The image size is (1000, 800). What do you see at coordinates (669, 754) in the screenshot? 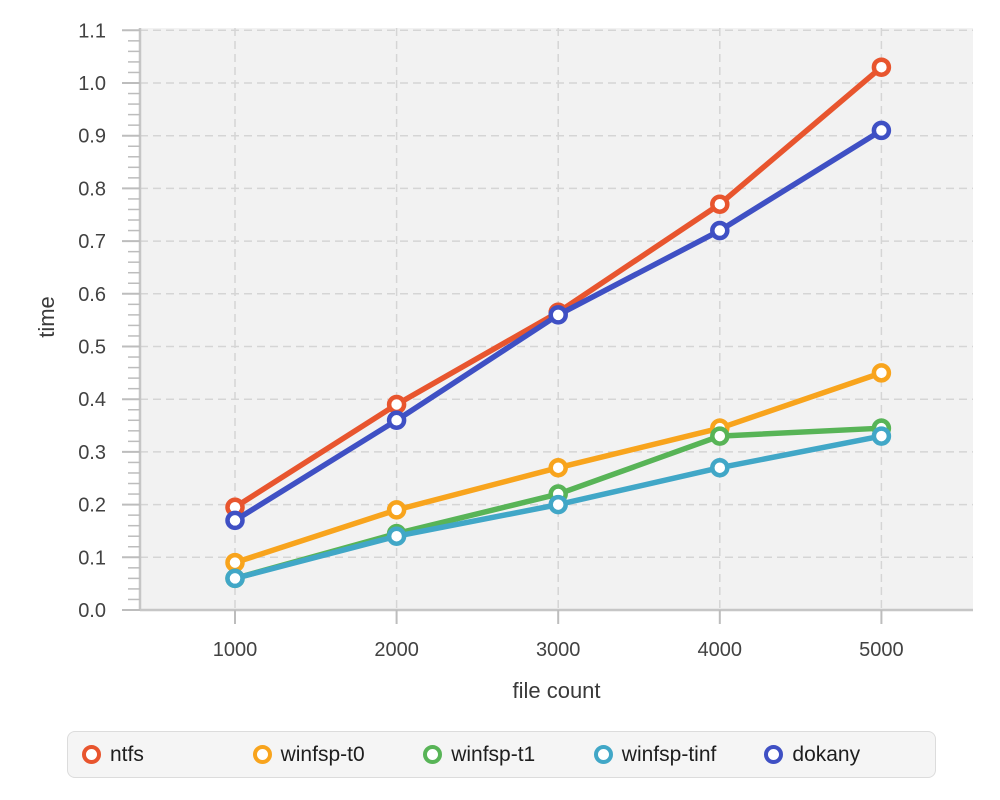
I see `legend-label: winfsp-tinf` at bounding box center [669, 754].